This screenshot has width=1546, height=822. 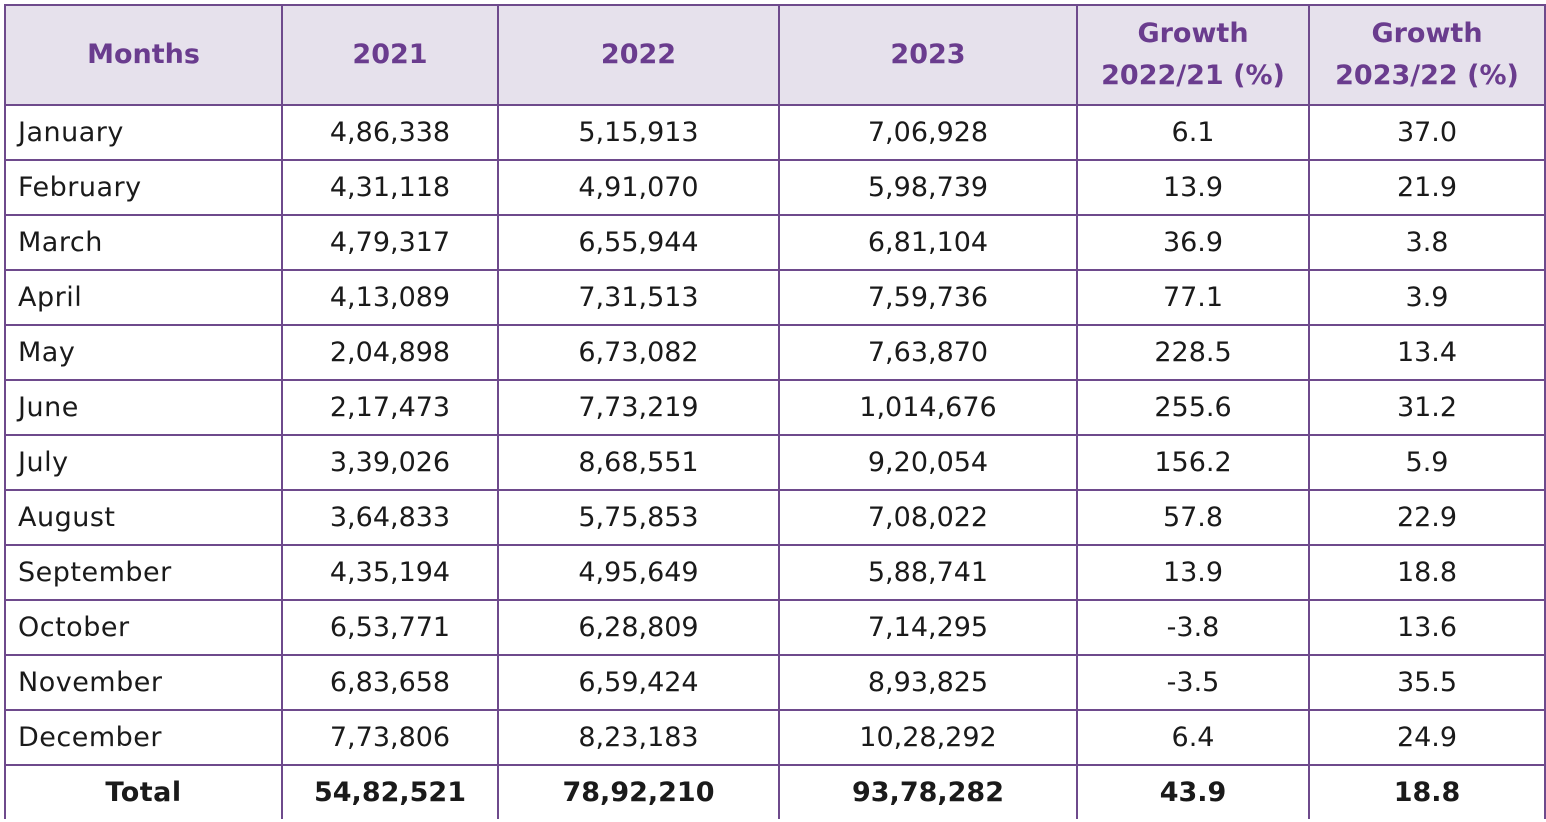 What do you see at coordinates (1193, 462) in the screenshot?
I see `growth-2022-21-cell: 156.2` at bounding box center [1193, 462].